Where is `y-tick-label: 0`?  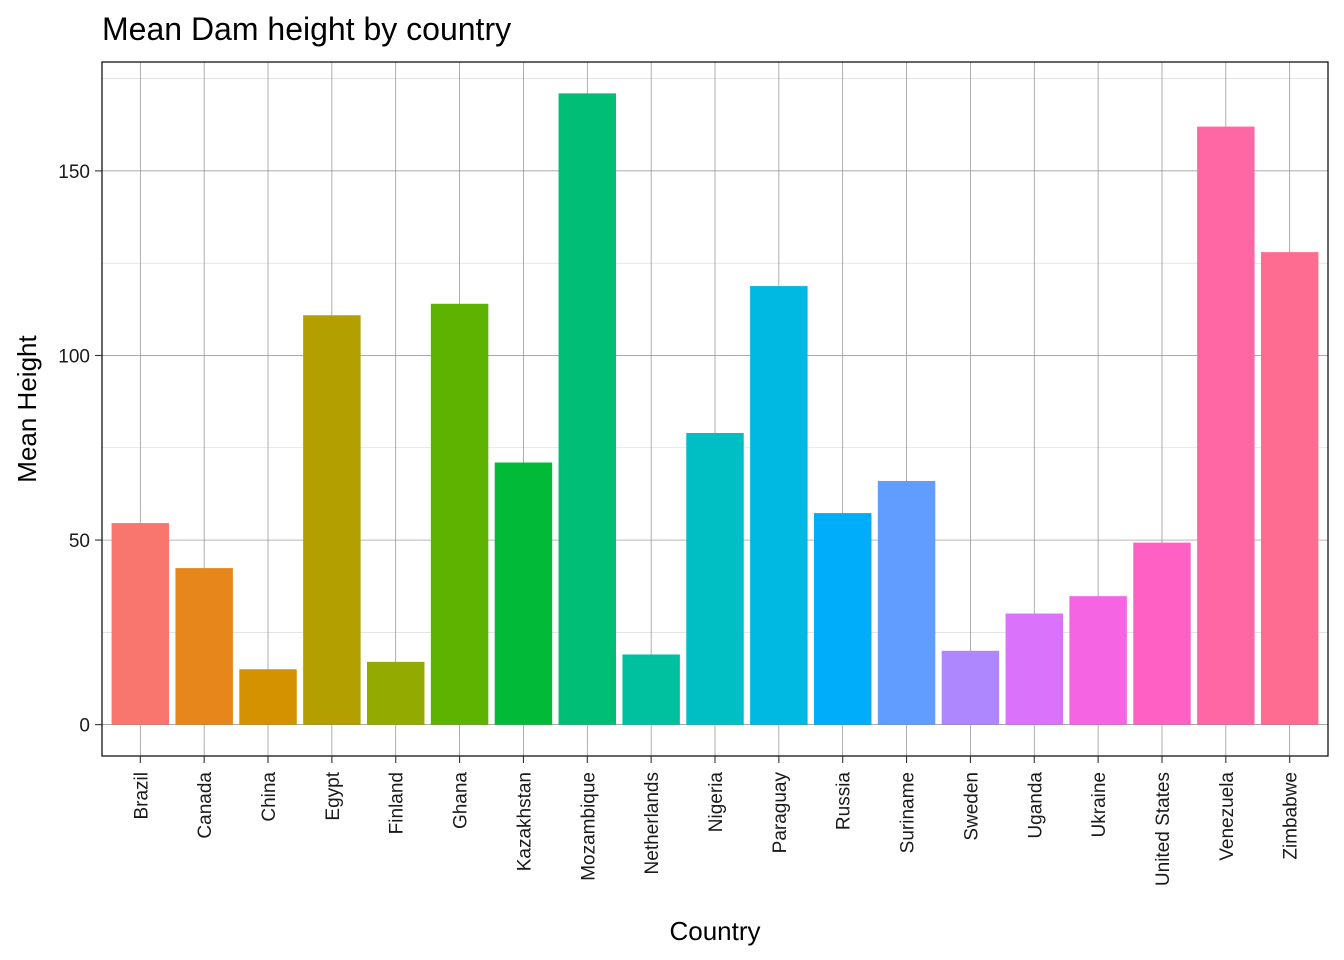
y-tick-label: 0 is located at coordinates (84, 726).